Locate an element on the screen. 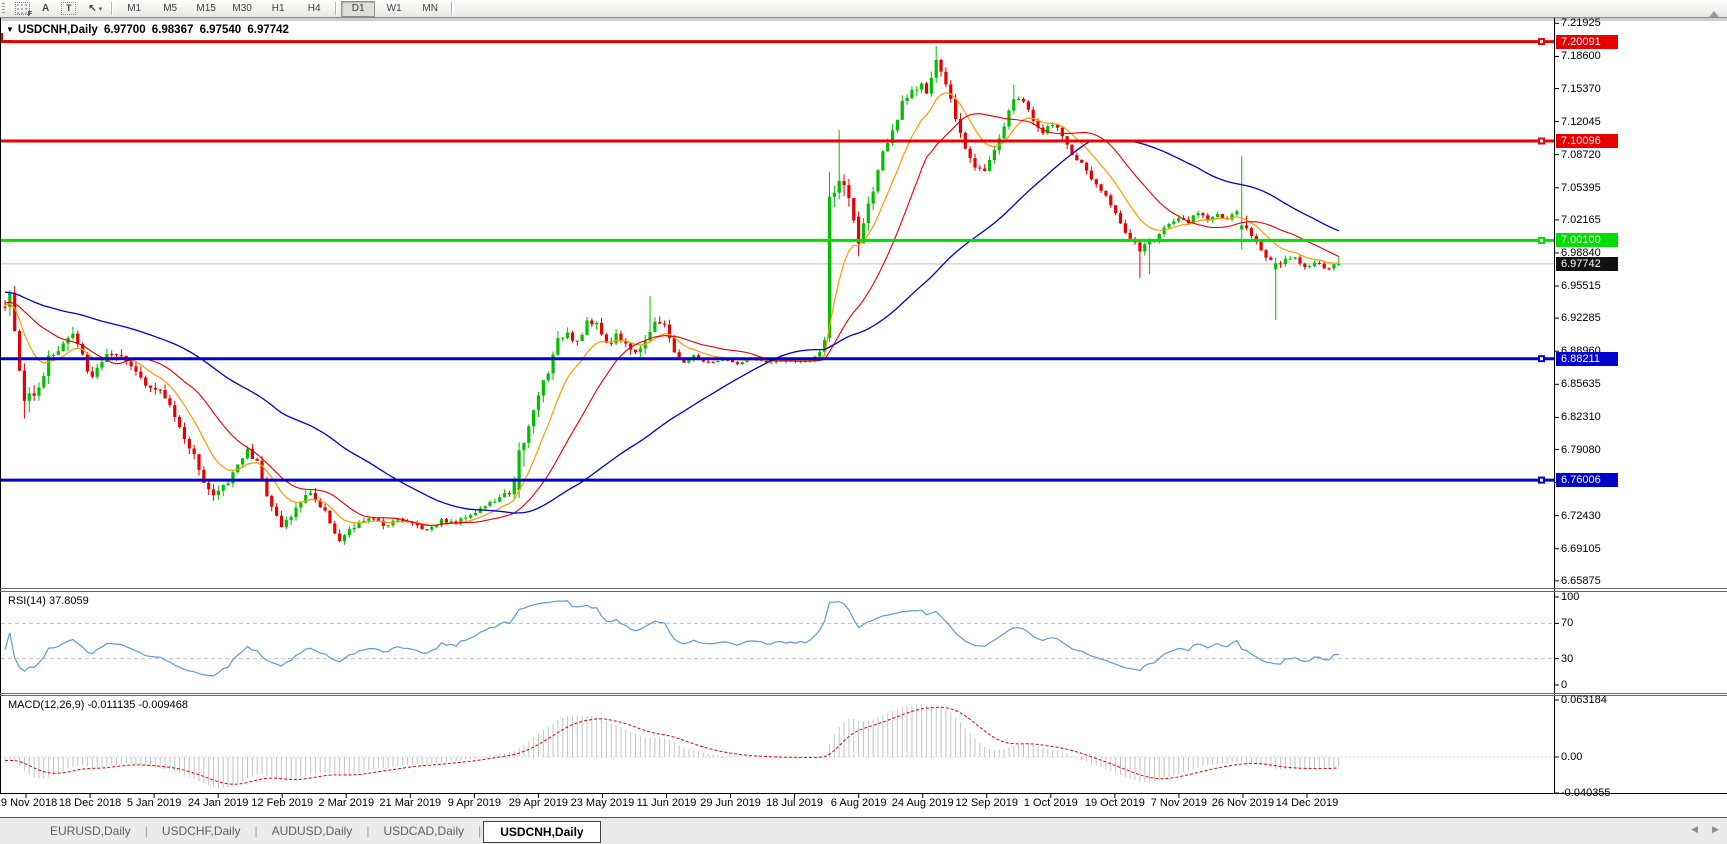  timeframe-toolbar: M1 M5 M15 M30 H1 H4 D1 W1 MN is located at coordinates (282, 8).